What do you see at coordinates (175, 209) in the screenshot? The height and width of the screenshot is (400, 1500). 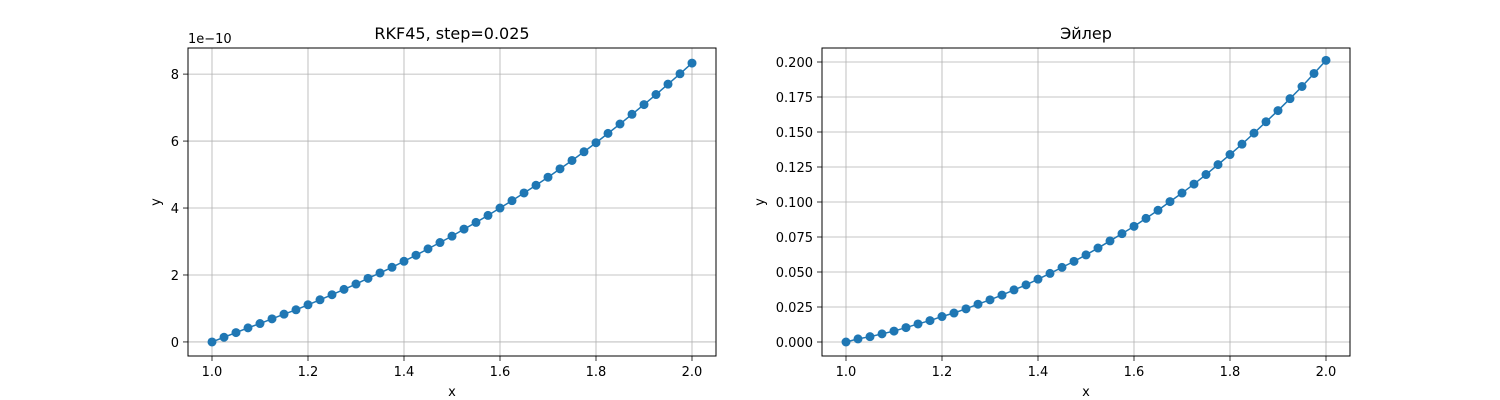 I see `rkf45-y-tick-label: 4` at bounding box center [175, 209].